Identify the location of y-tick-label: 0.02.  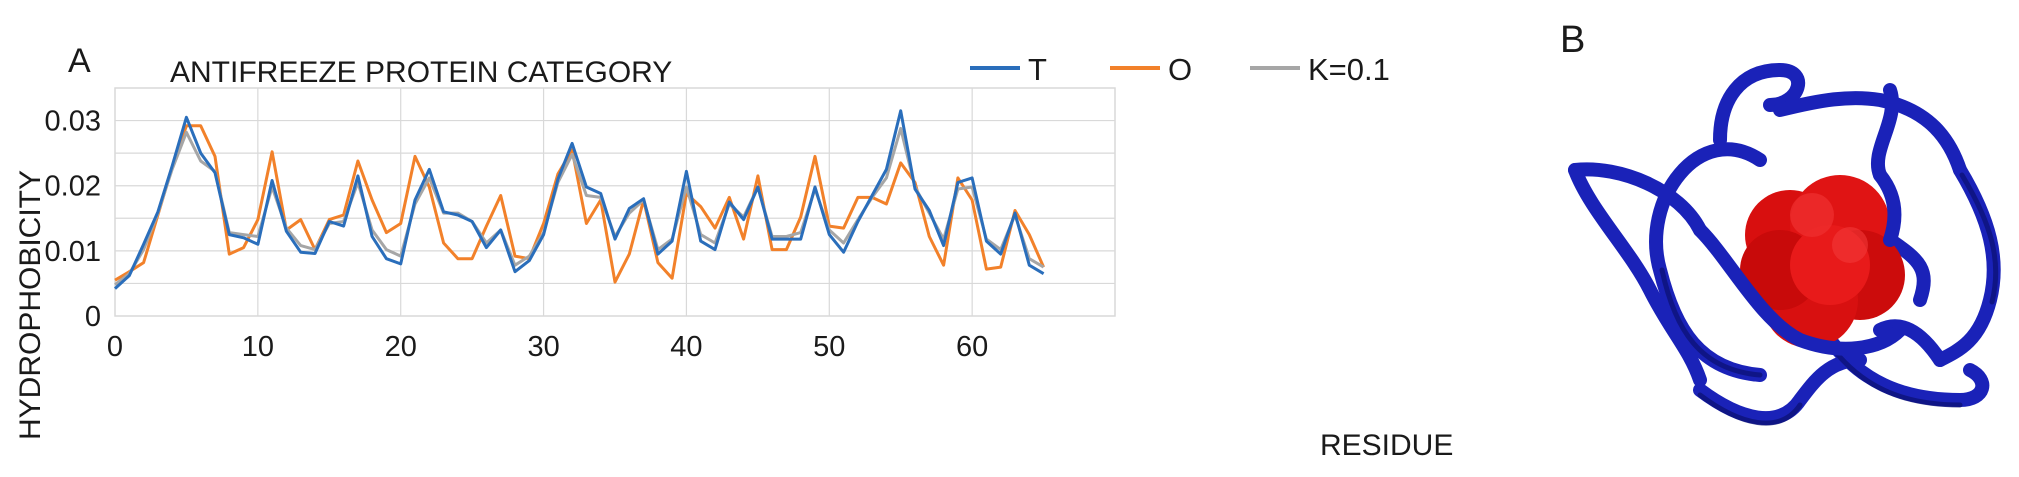
(73, 187).